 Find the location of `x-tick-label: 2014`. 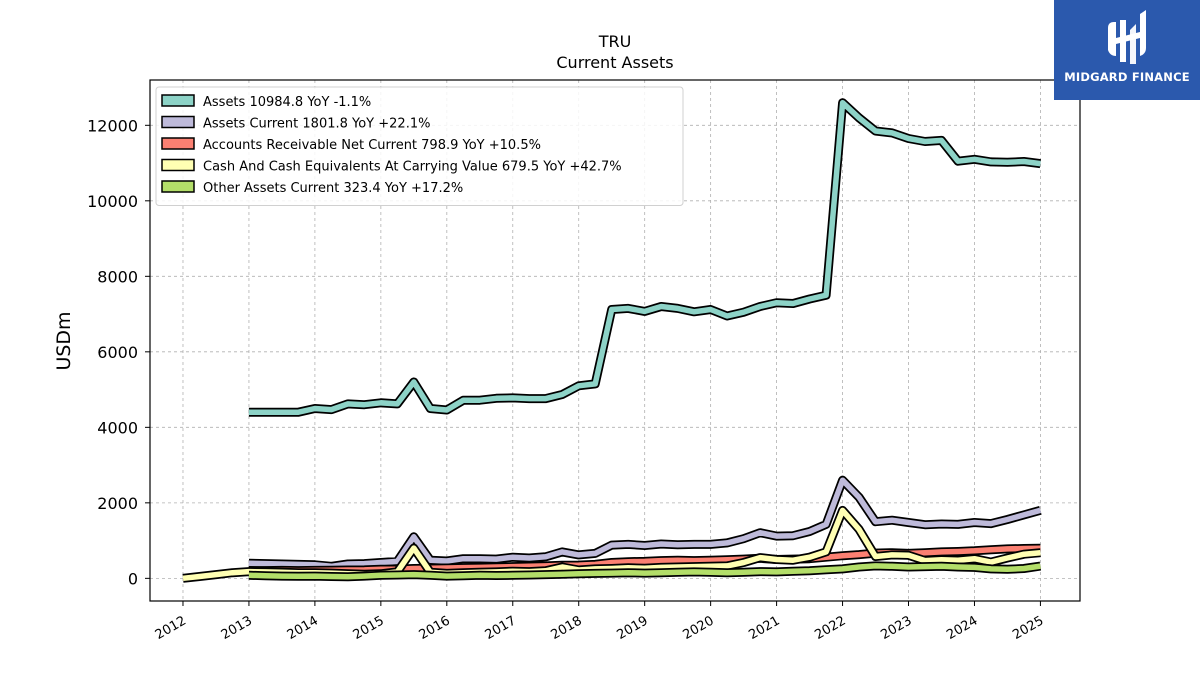

x-tick-label: 2014 is located at coordinates (303, 628).